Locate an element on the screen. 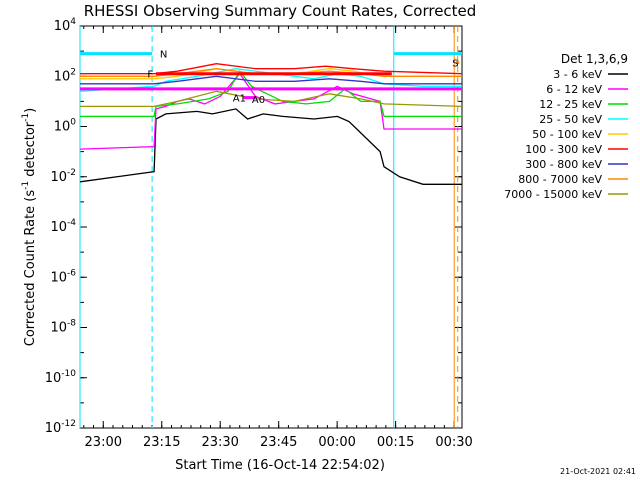  legend-label: 3 - 6 keV is located at coordinates (577, 74).